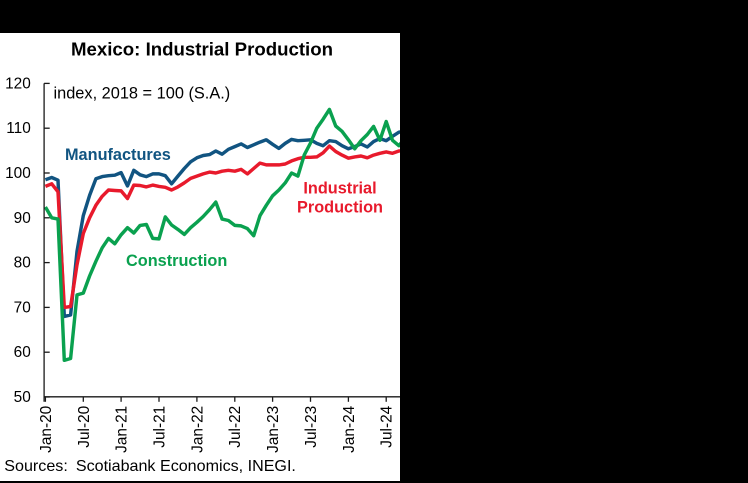  What do you see at coordinates (197, 429) in the screenshot?
I see `svg-text: Jan-22` at bounding box center [197, 429].